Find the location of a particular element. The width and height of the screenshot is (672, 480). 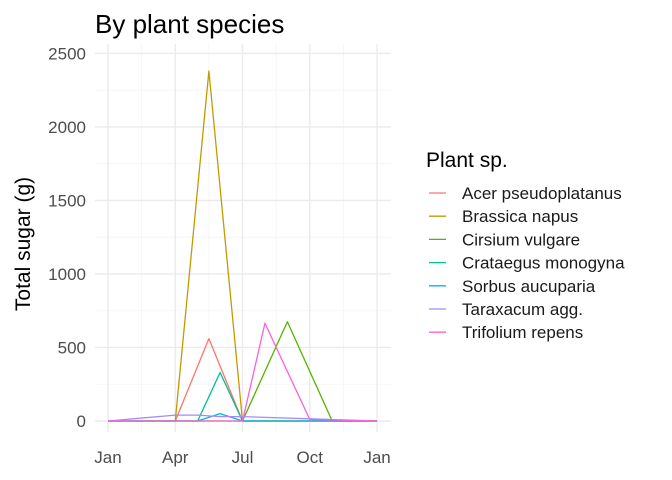

legend-item: Sorbus aucuparia is located at coordinates (512, 286).